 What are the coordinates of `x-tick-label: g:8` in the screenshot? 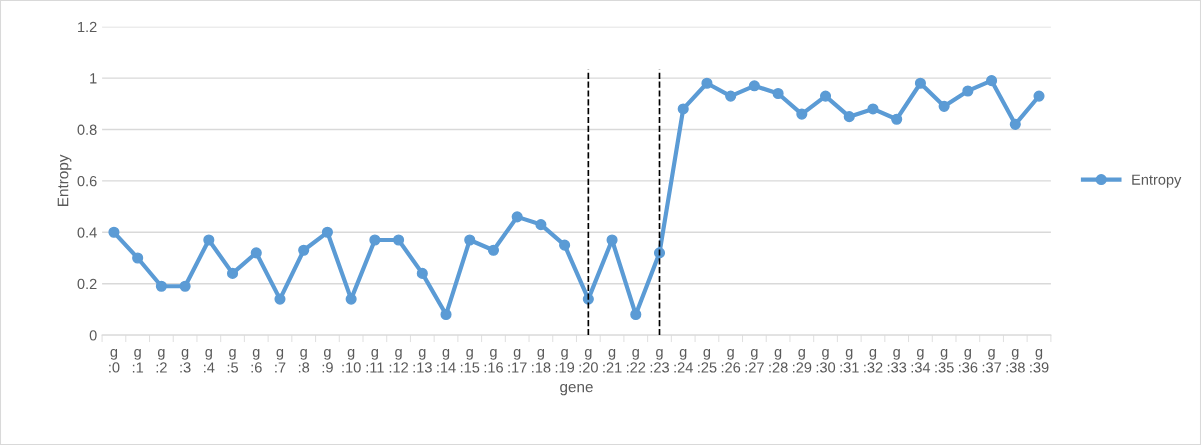 It's located at (304, 360).